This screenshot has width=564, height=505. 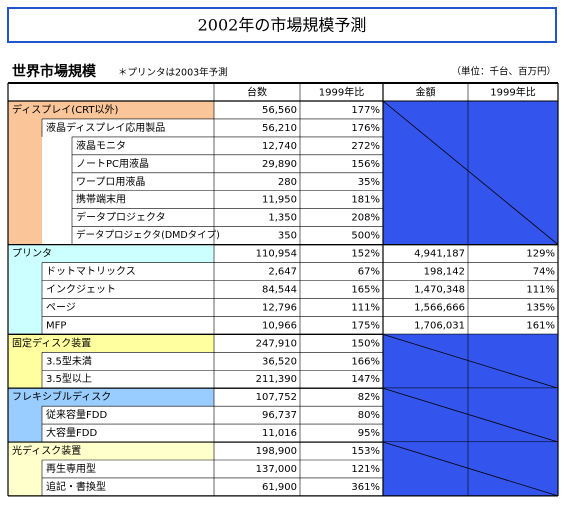 I want to click on title: 2002年の市場規模予測, so click(x=282, y=25).